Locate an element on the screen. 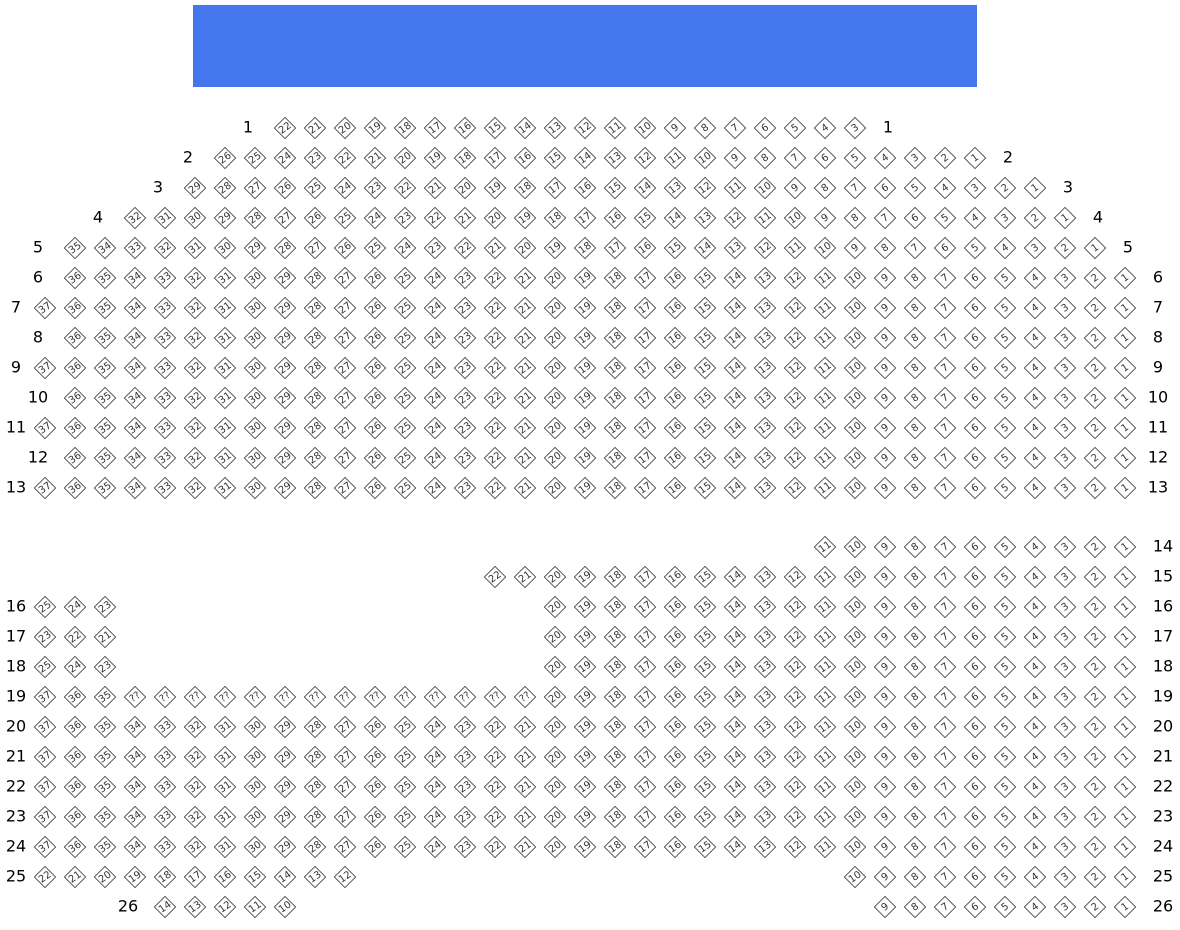  seat: 11 is located at coordinates (825, 847).